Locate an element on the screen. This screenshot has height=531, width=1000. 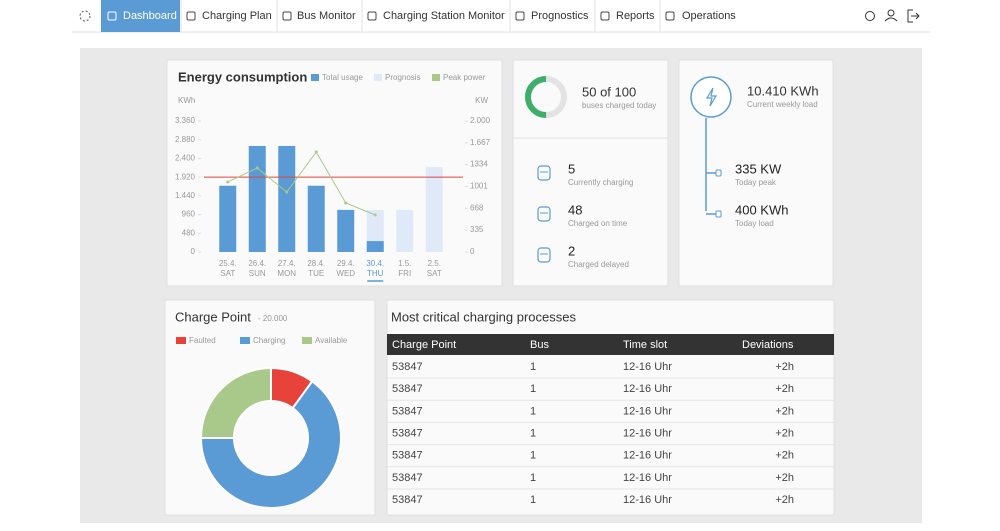
x-tick-label: FRI is located at coordinates (404, 273).